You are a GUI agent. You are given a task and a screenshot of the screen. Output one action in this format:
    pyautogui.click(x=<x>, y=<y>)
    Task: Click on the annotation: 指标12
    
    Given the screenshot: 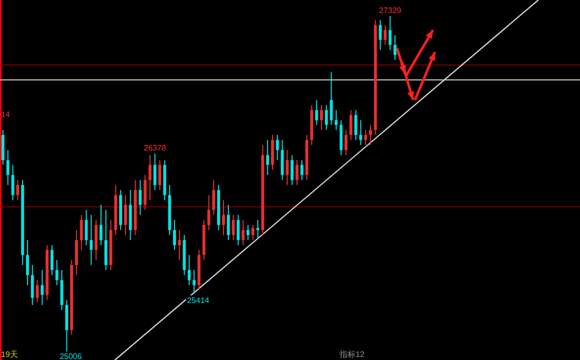 What is the action you would take?
    pyautogui.click(x=351, y=354)
    